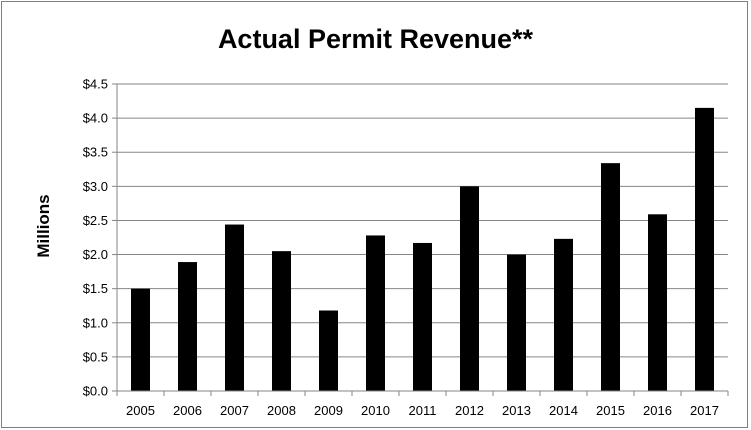 The image size is (751, 430). What do you see at coordinates (422, 316) in the screenshot?
I see `bar-2011` at bounding box center [422, 316].